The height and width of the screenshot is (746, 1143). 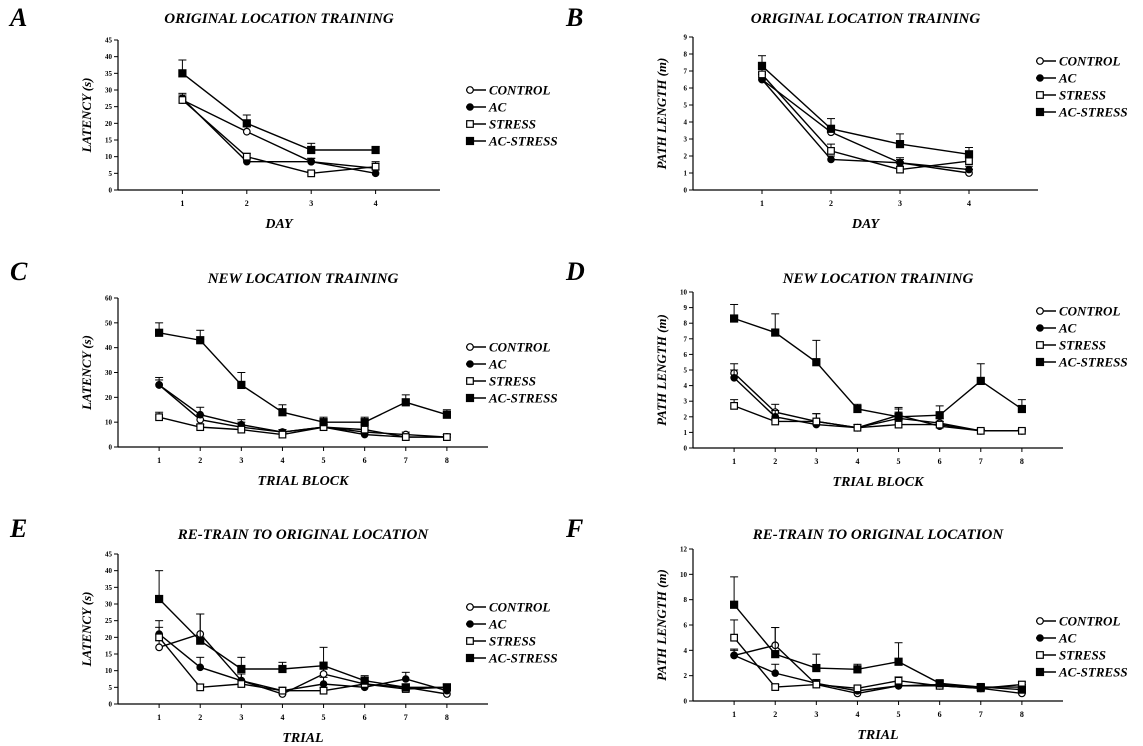 What do you see at coordinates (575, 271) in the screenshot?
I see `panel-label: D` at bounding box center [575, 271].